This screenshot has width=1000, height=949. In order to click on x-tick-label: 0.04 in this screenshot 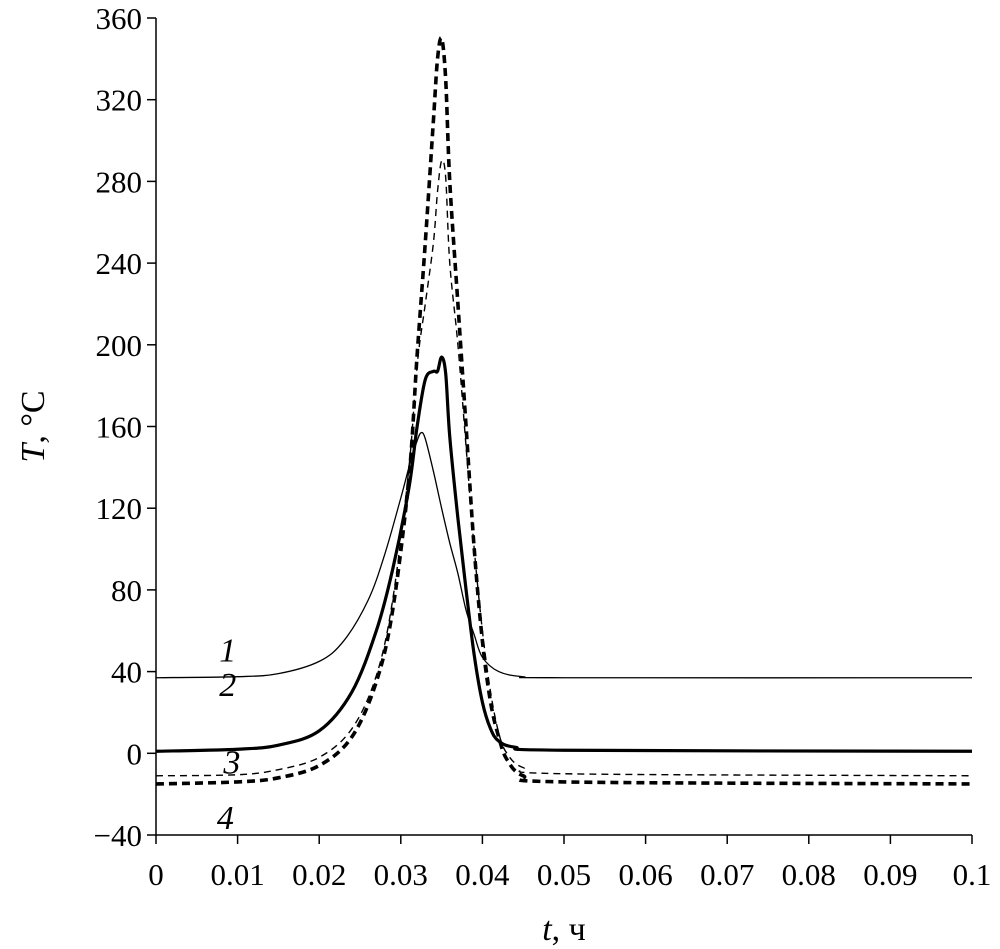, I will do `click(482, 874)`.